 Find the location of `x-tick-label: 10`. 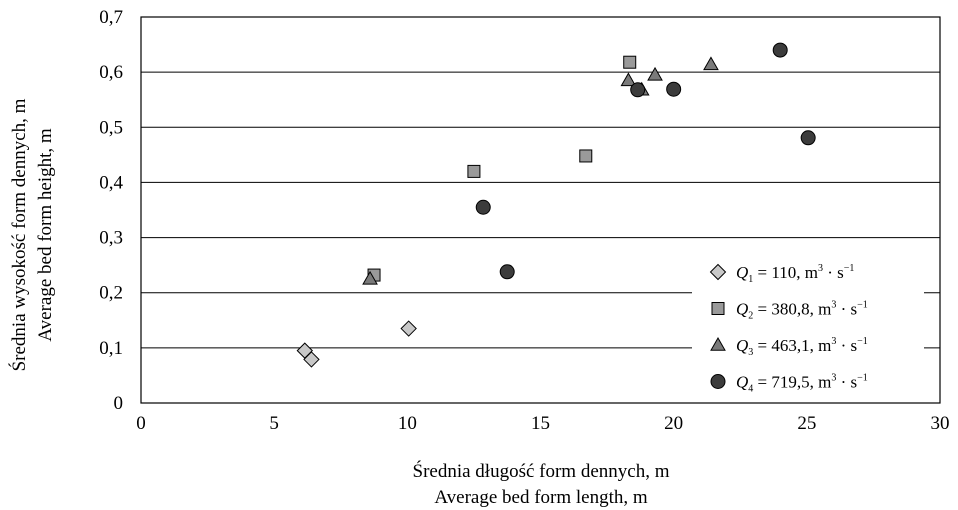

x-tick-label: 10 is located at coordinates (407, 423).